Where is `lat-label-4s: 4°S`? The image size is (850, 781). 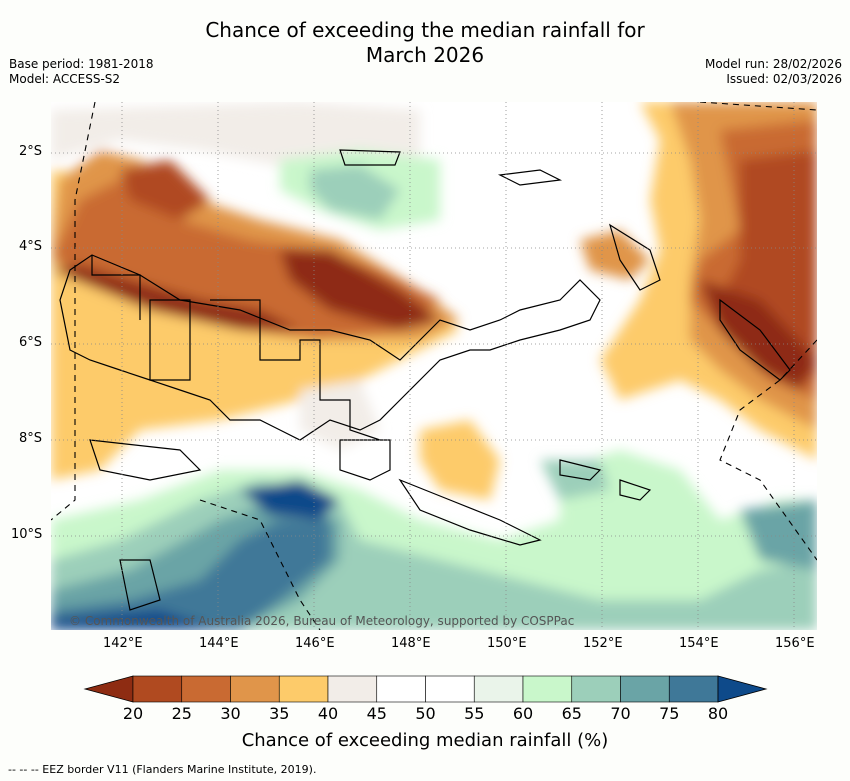 lat-label-4s: 4°S is located at coordinates (31, 246).